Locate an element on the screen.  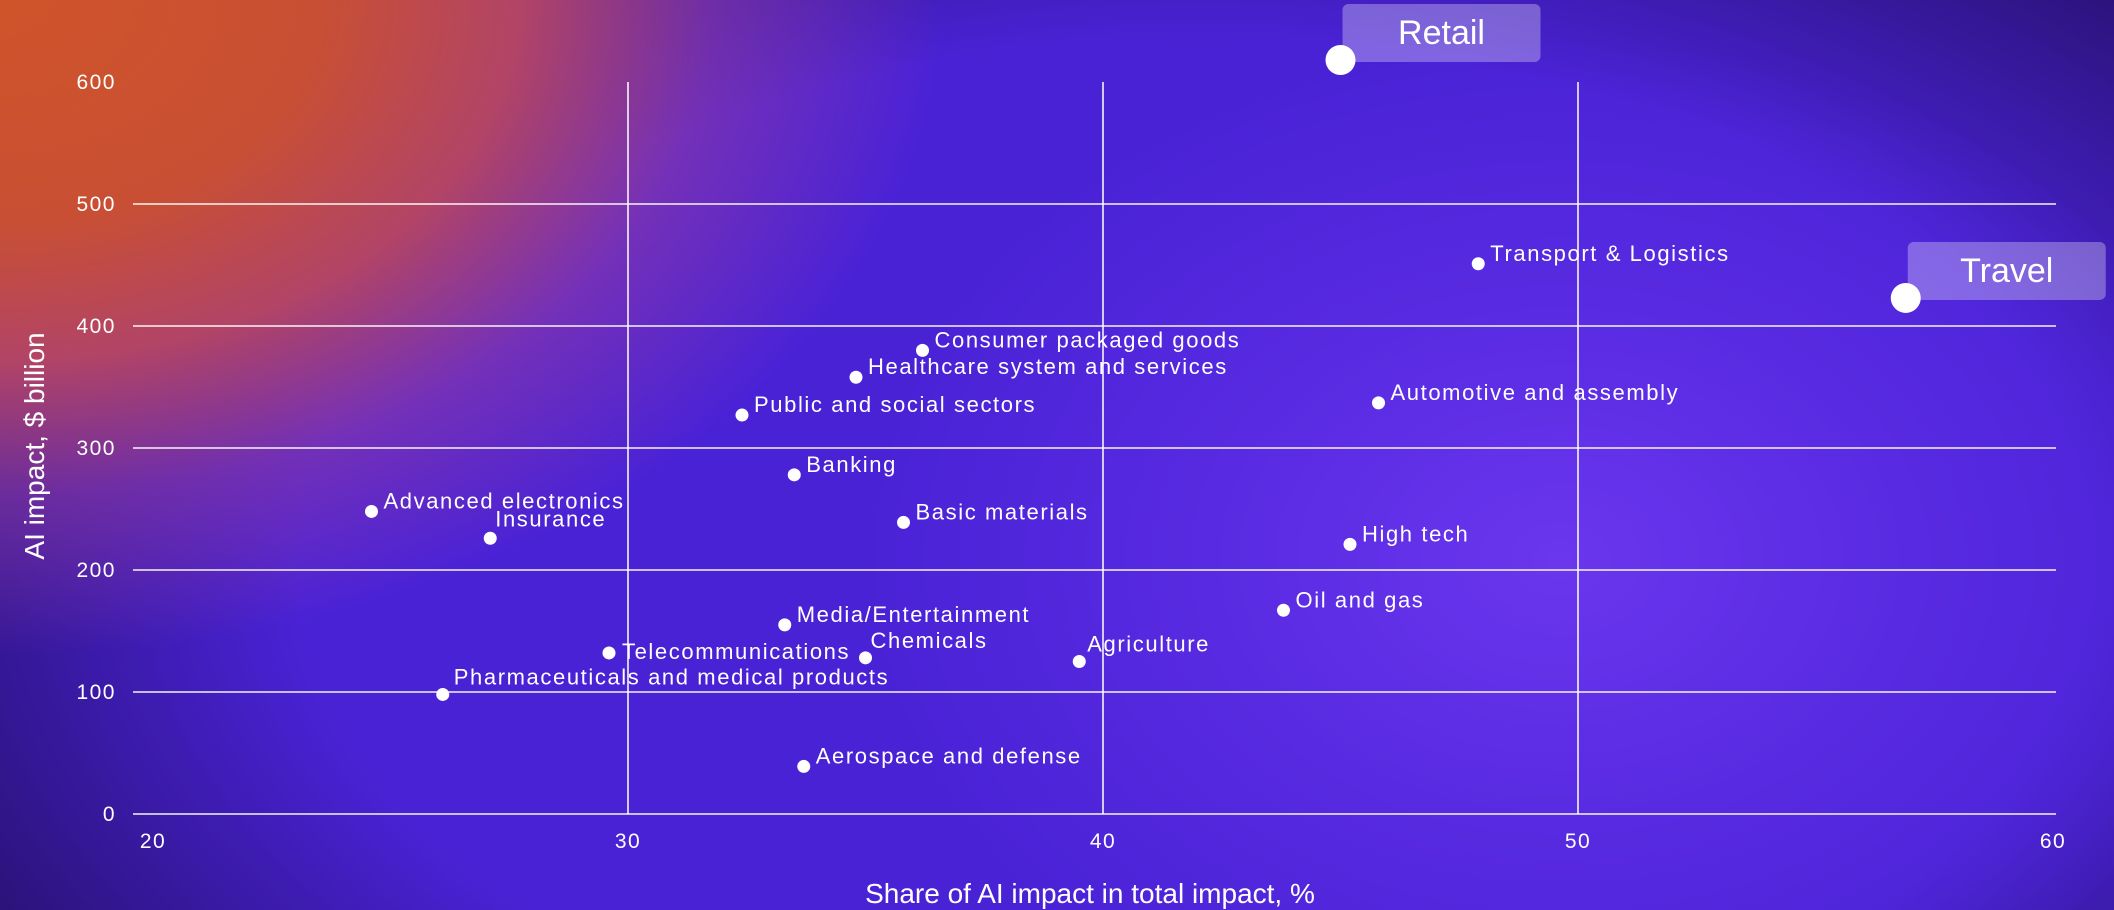
highlight-callout-label: Travel is located at coordinates (2006, 271).